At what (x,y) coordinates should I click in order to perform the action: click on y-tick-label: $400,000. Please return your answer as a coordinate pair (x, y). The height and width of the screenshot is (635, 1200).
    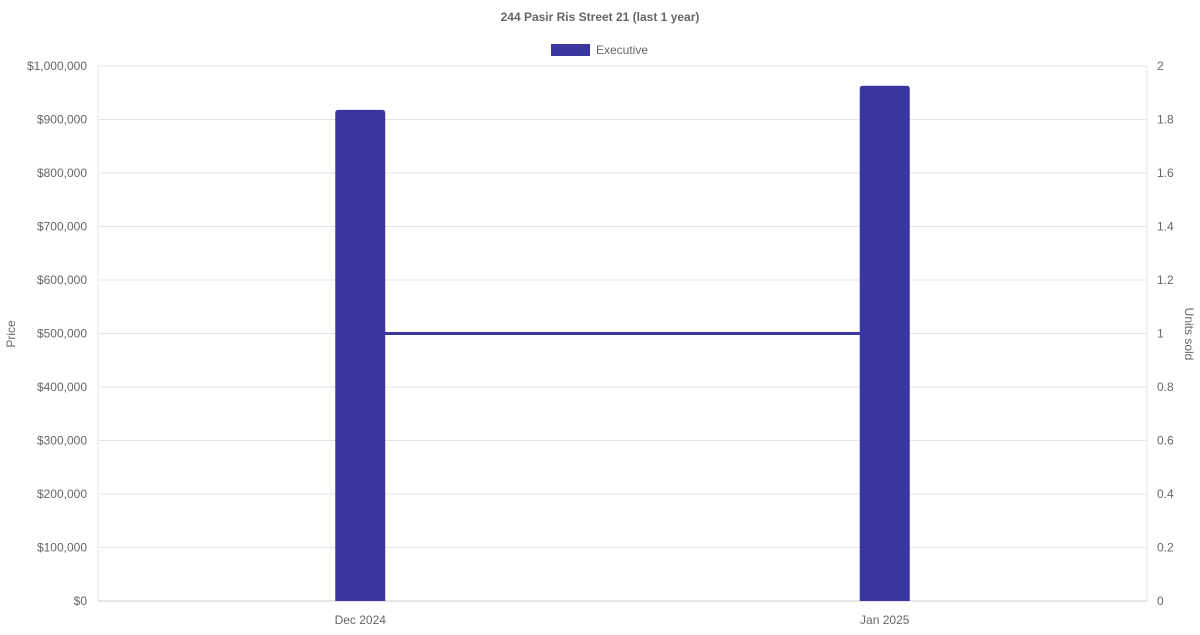
    Looking at the image, I should click on (62, 387).